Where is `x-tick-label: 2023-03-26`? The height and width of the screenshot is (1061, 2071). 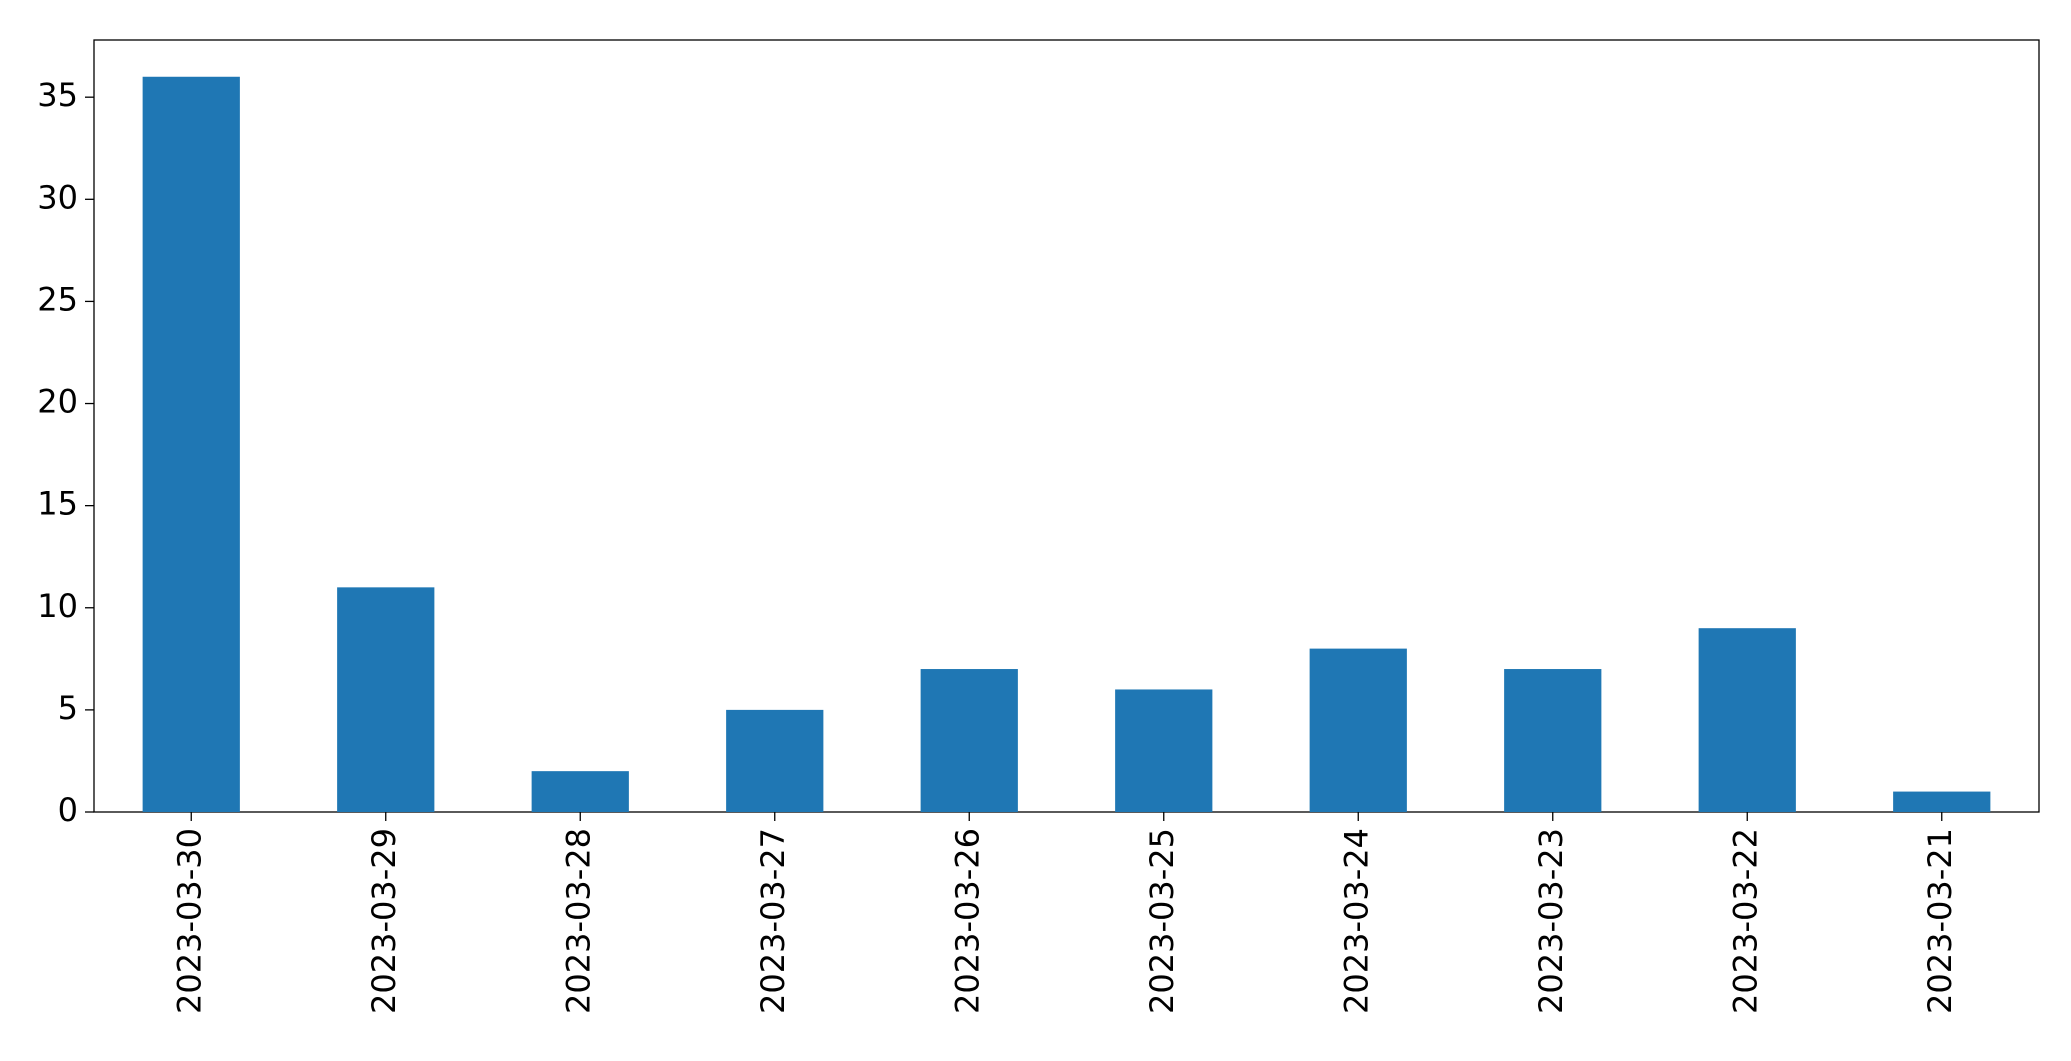
x-tick-label: 2023-03-26 is located at coordinates (967, 921).